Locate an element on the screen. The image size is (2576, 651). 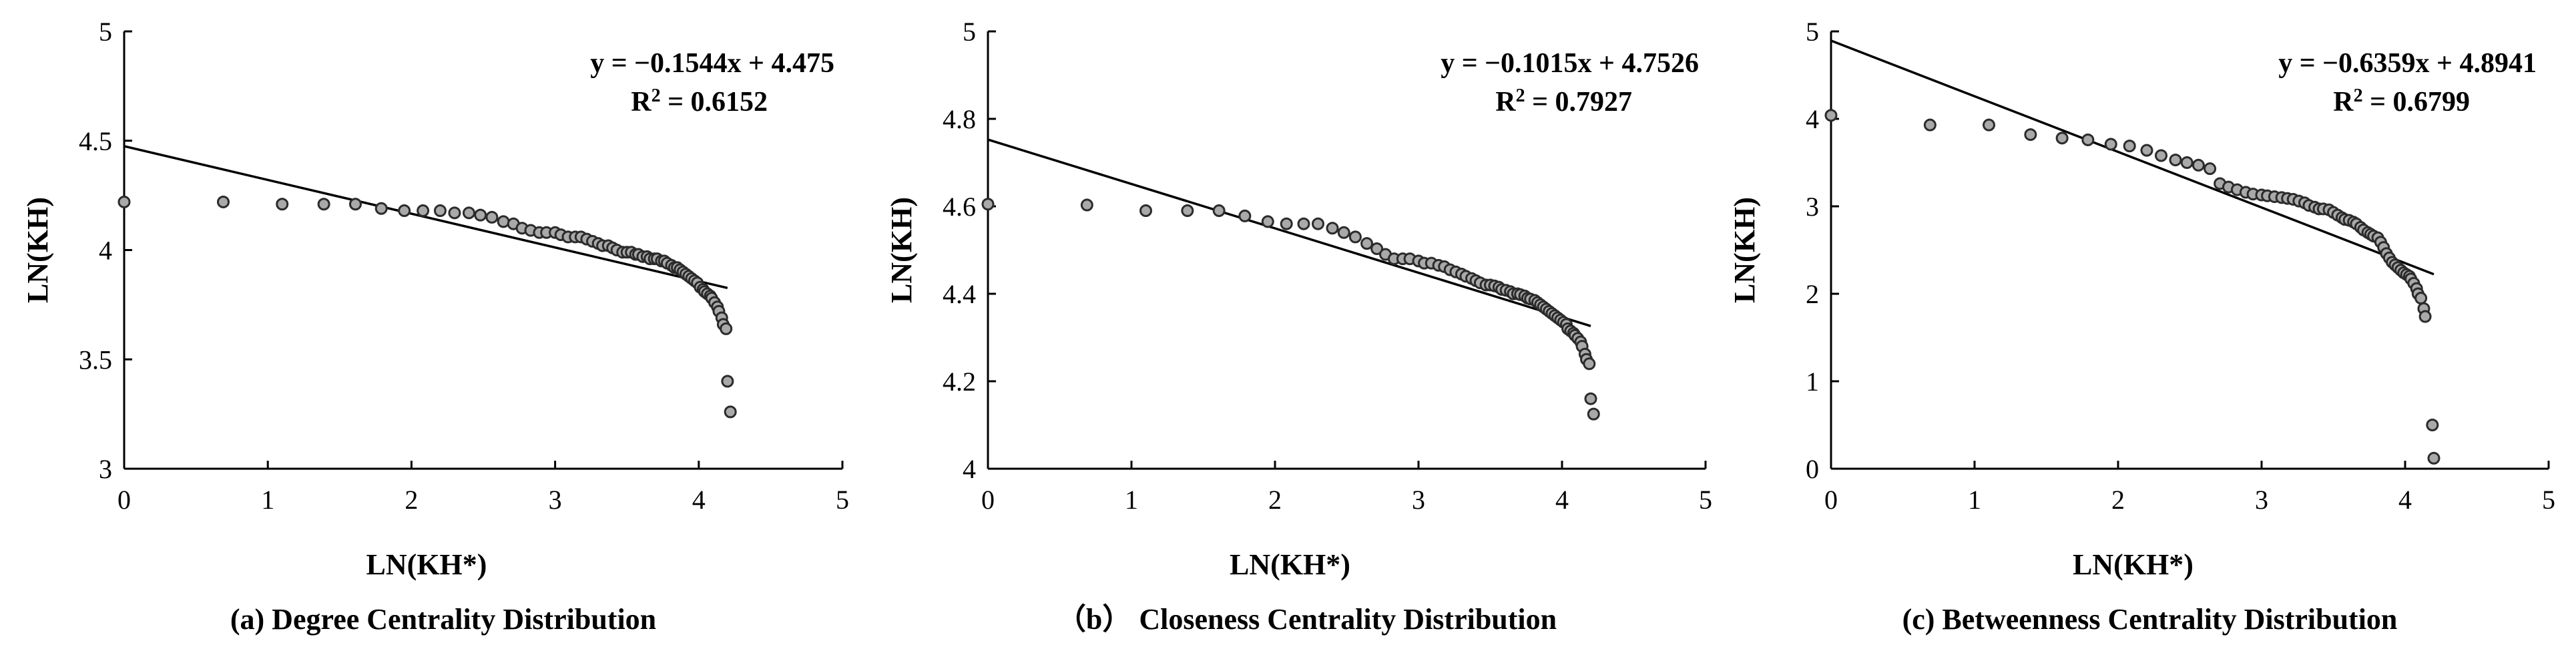
r-squared-value: 0.7927 is located at coordinates (1594, 102).